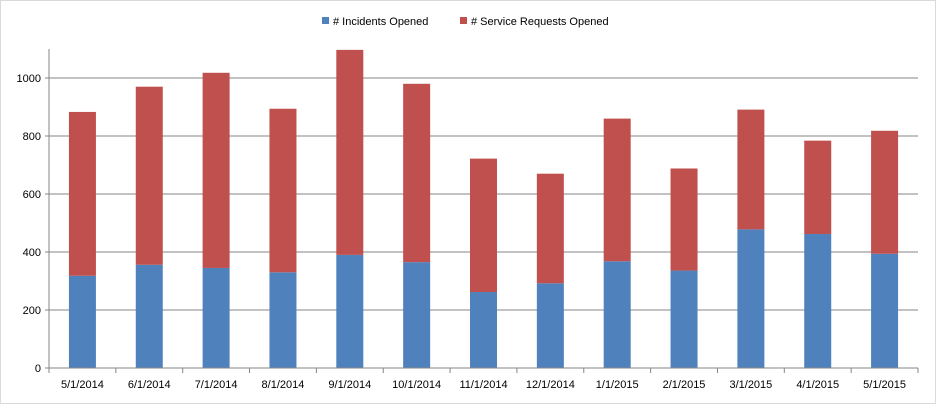  Describe the element at coordinates (283, 385) in the screenshot. I see `x-tick-label: 8/1/2014` at that location.